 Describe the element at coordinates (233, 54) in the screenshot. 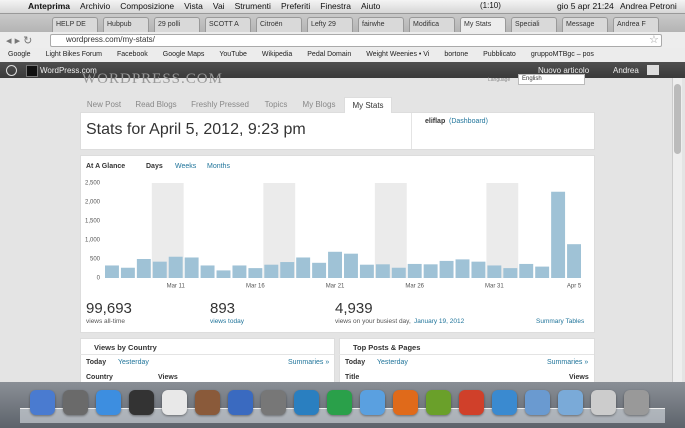

I see `bookmark: YouTube` at that location.